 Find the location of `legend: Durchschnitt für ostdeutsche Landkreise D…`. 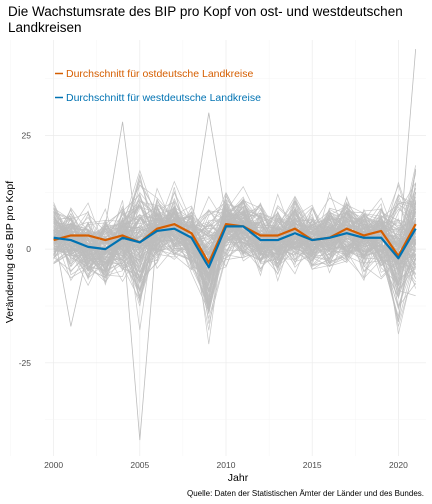

legend: Durchschnitt für ostdeutsche Landkreise D… is located at coordinates (158, 86).